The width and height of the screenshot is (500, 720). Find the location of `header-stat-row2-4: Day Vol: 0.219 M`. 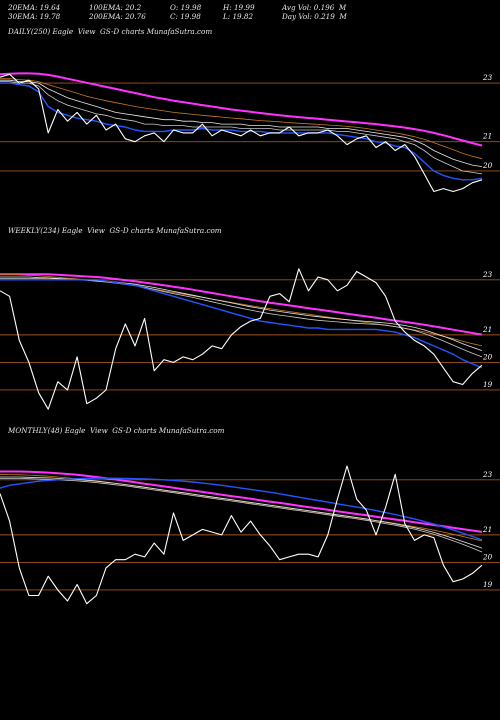

header-stat-row2-4: Day Vol: 0.219 M is located at coordinates (314, 16).